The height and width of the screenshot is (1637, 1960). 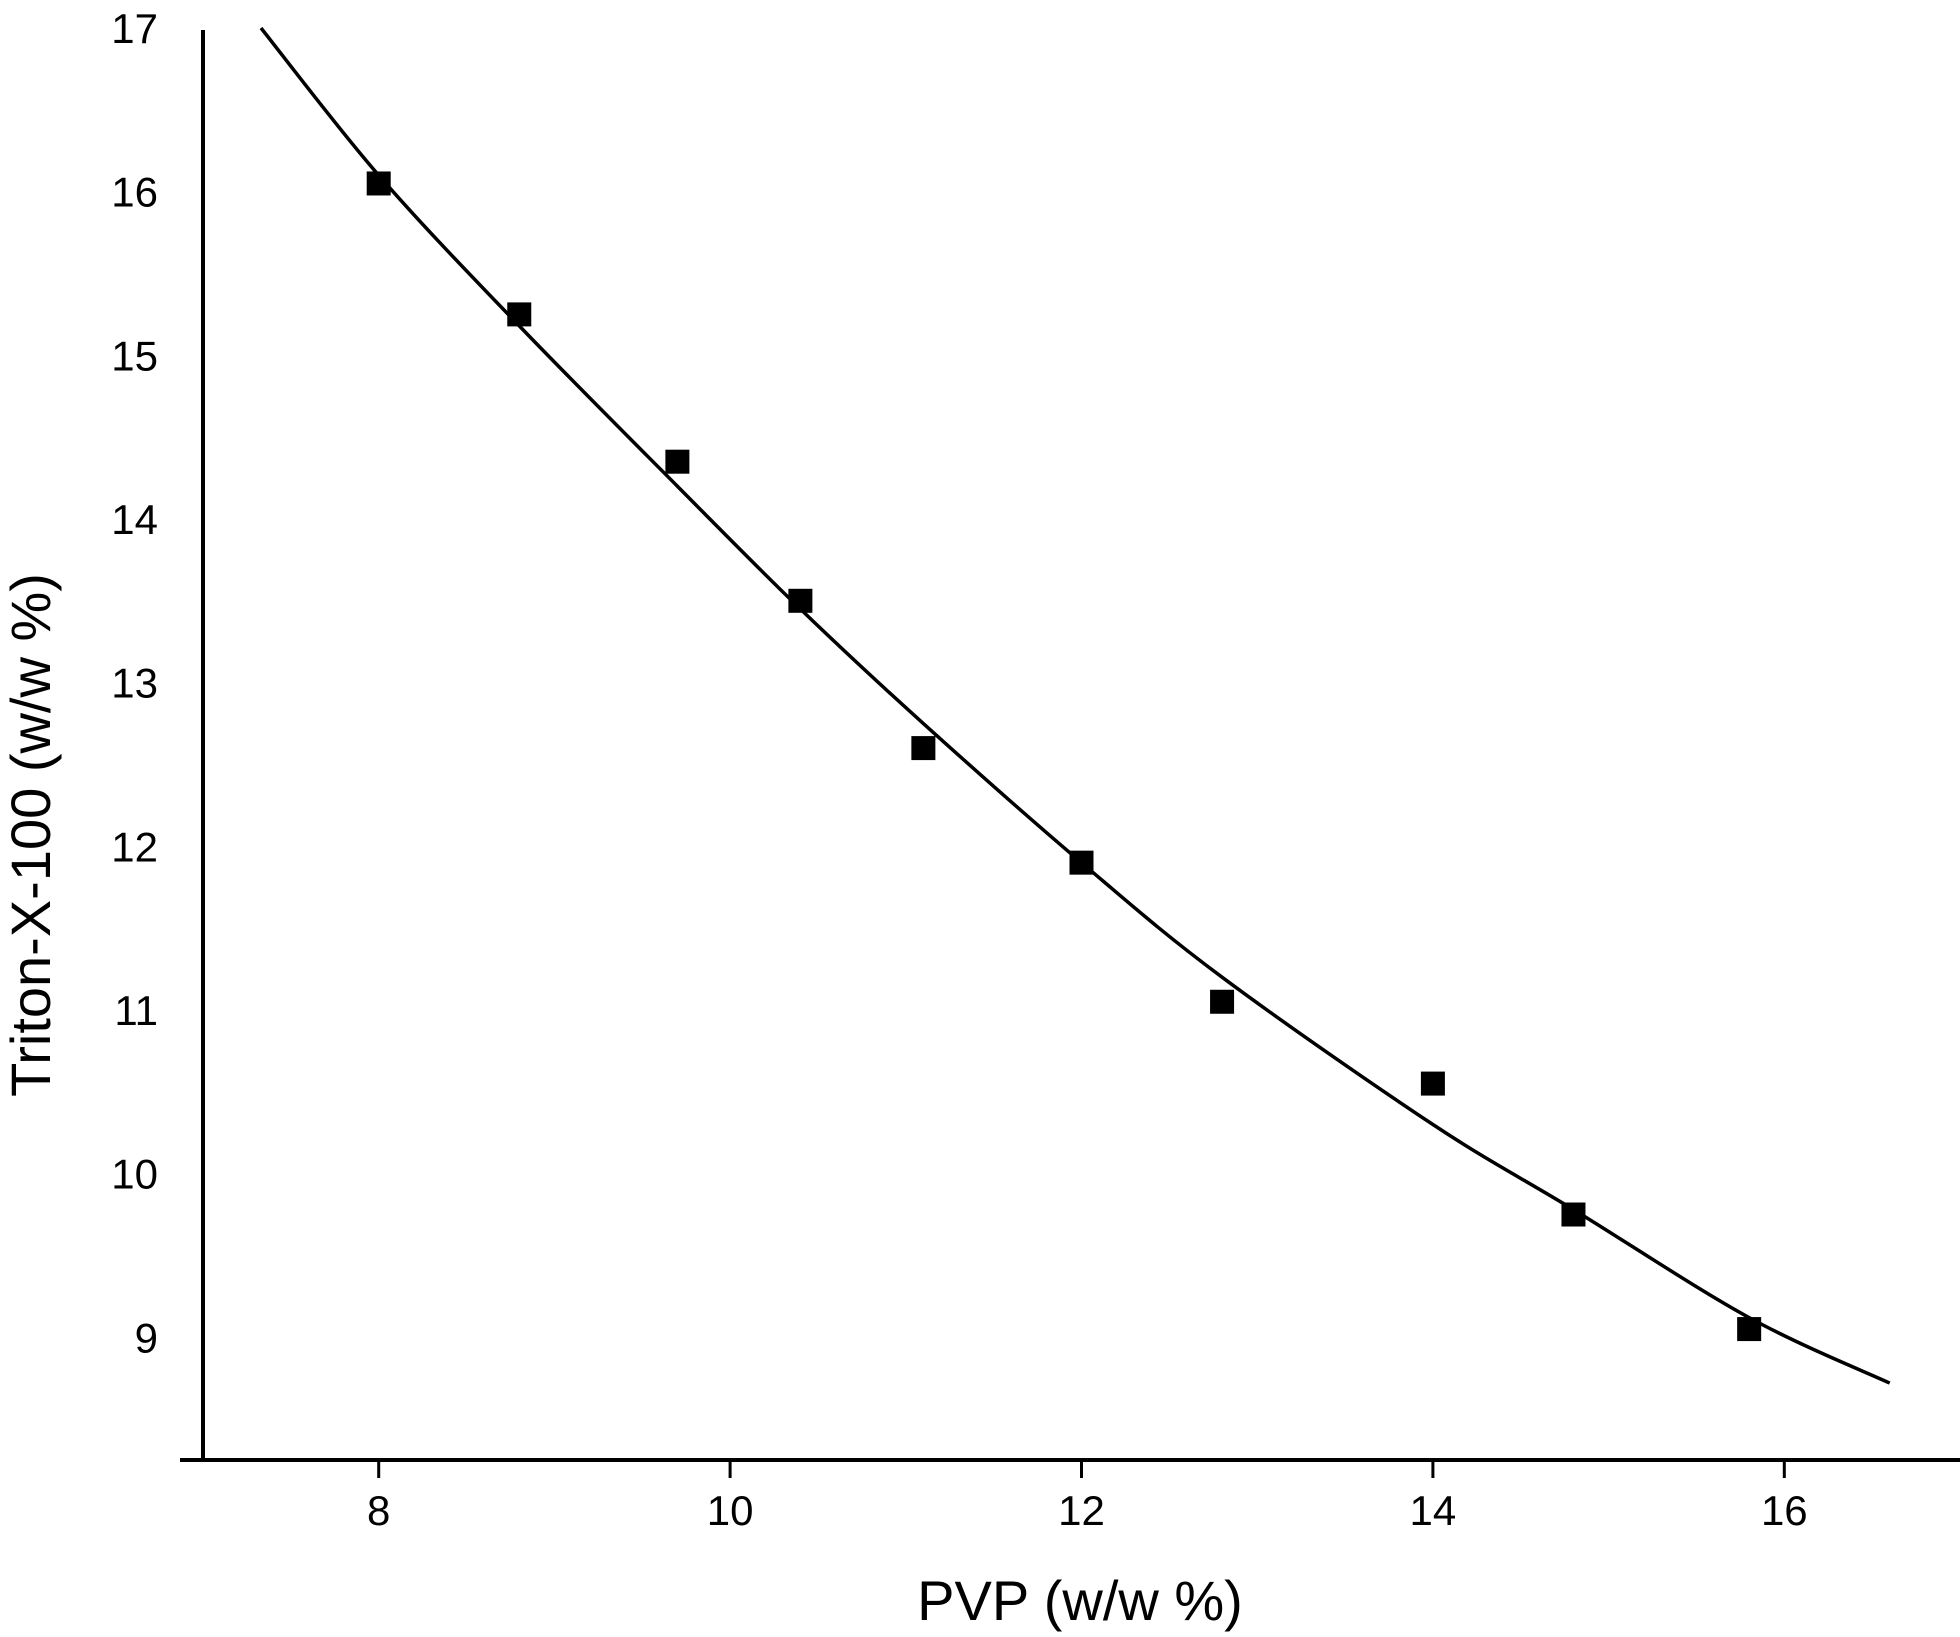 What do you see at coordinates (134, 519) in the screenshot?
I see `y-tick-label: 14` at bounding box center [134, 519].